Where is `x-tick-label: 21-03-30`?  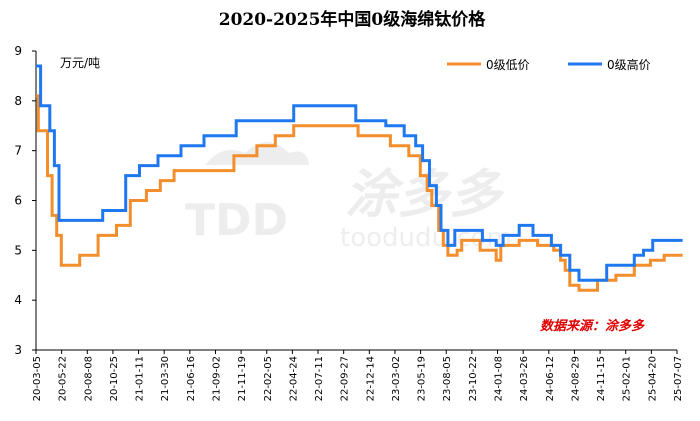 x-tick-label: 21-03-30 is located at coordinates (165, 378).